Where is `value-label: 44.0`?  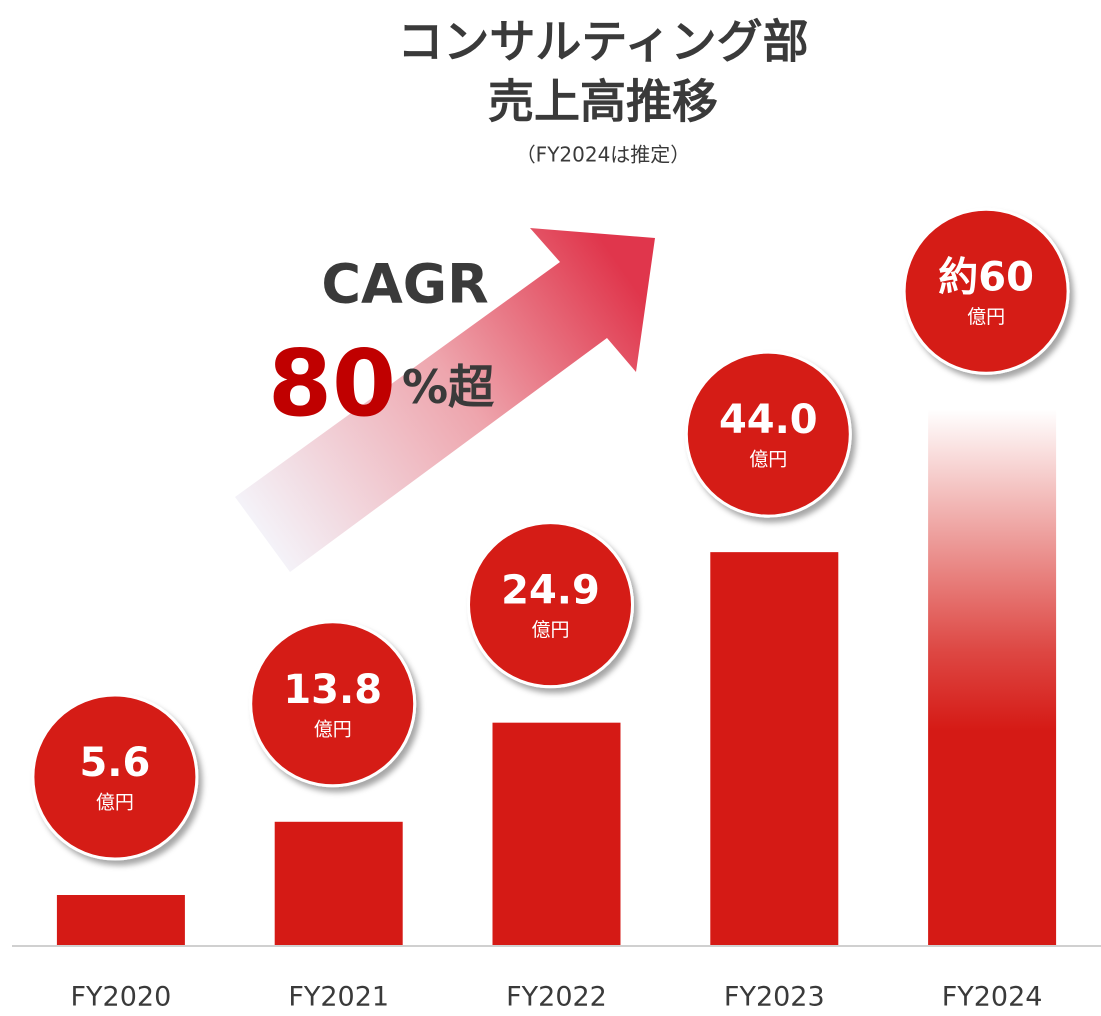 value-label: 44.0 is located at coordinates (768, 420).